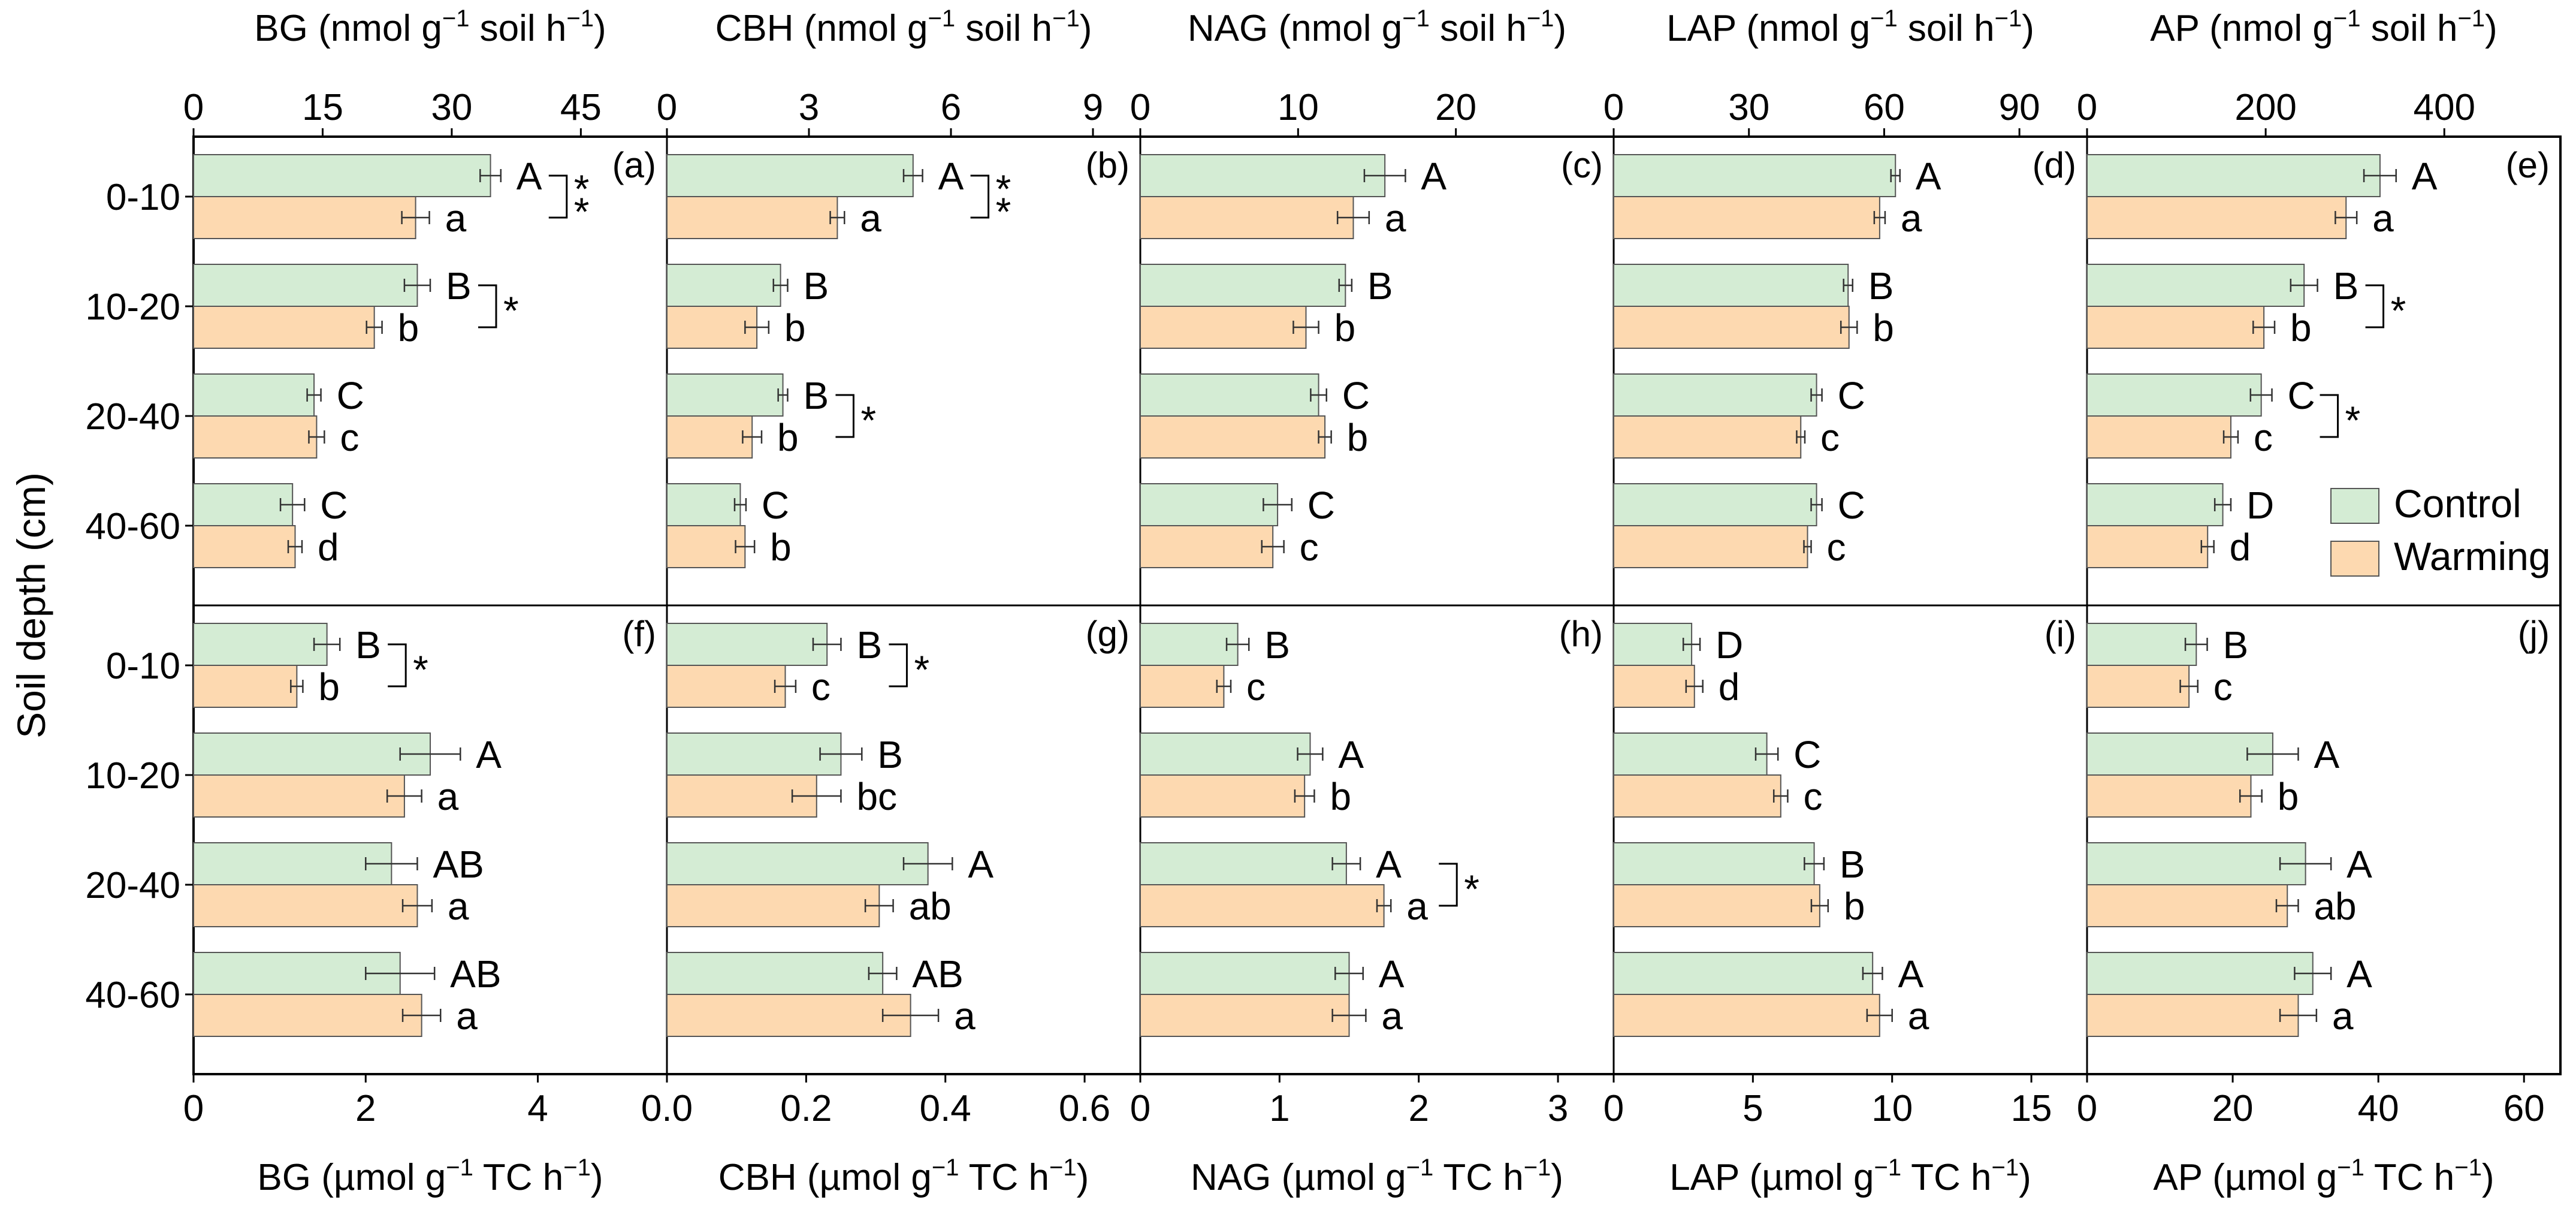  Describe the element at coordinates (877, 796) in the screenshot. I see `warming-letter: bc` at that location.